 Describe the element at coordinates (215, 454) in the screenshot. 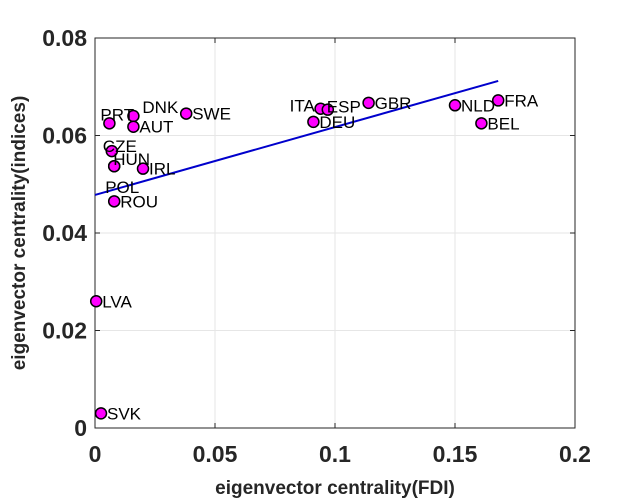

I see `x-tick-label: 0.05` at that location.